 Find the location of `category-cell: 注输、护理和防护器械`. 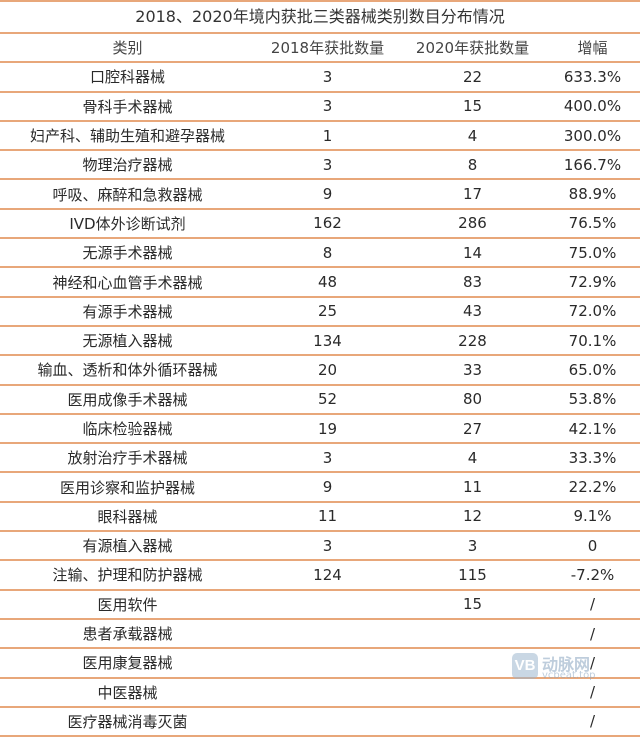

category-cell: 注输、护理和防护器械 is located at coordinates (127, 575).